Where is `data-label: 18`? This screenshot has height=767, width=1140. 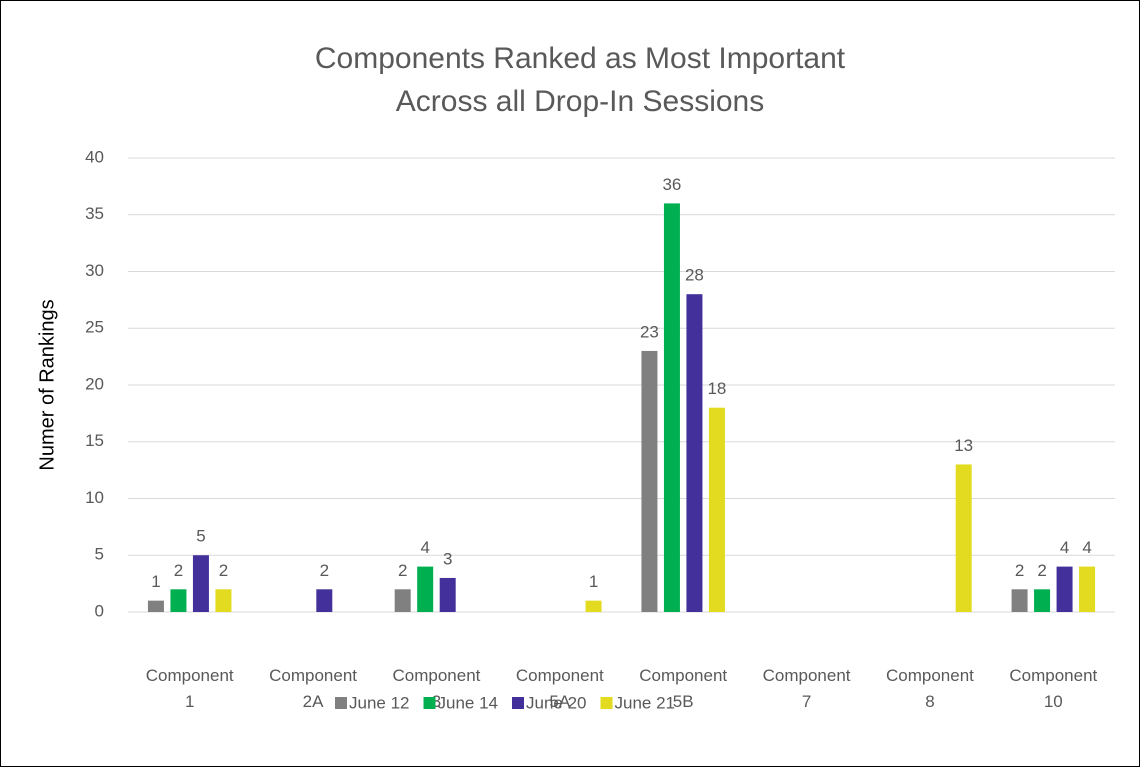 data-label: 18 is located at coordinates (716, 388).